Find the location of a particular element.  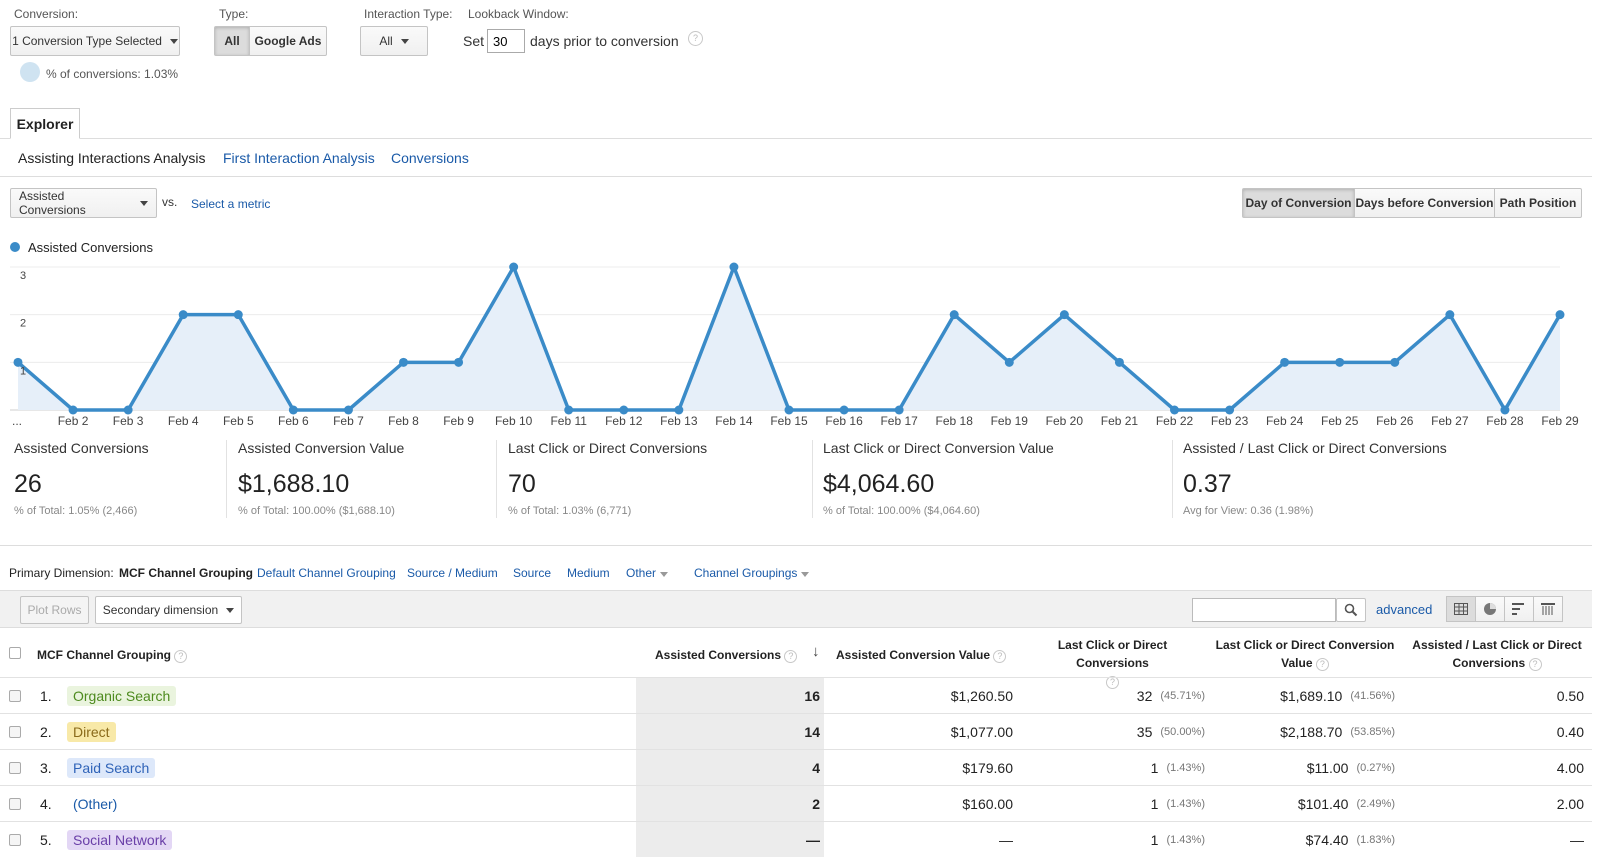

type-all-button: All is located at coordinates (232, 41).